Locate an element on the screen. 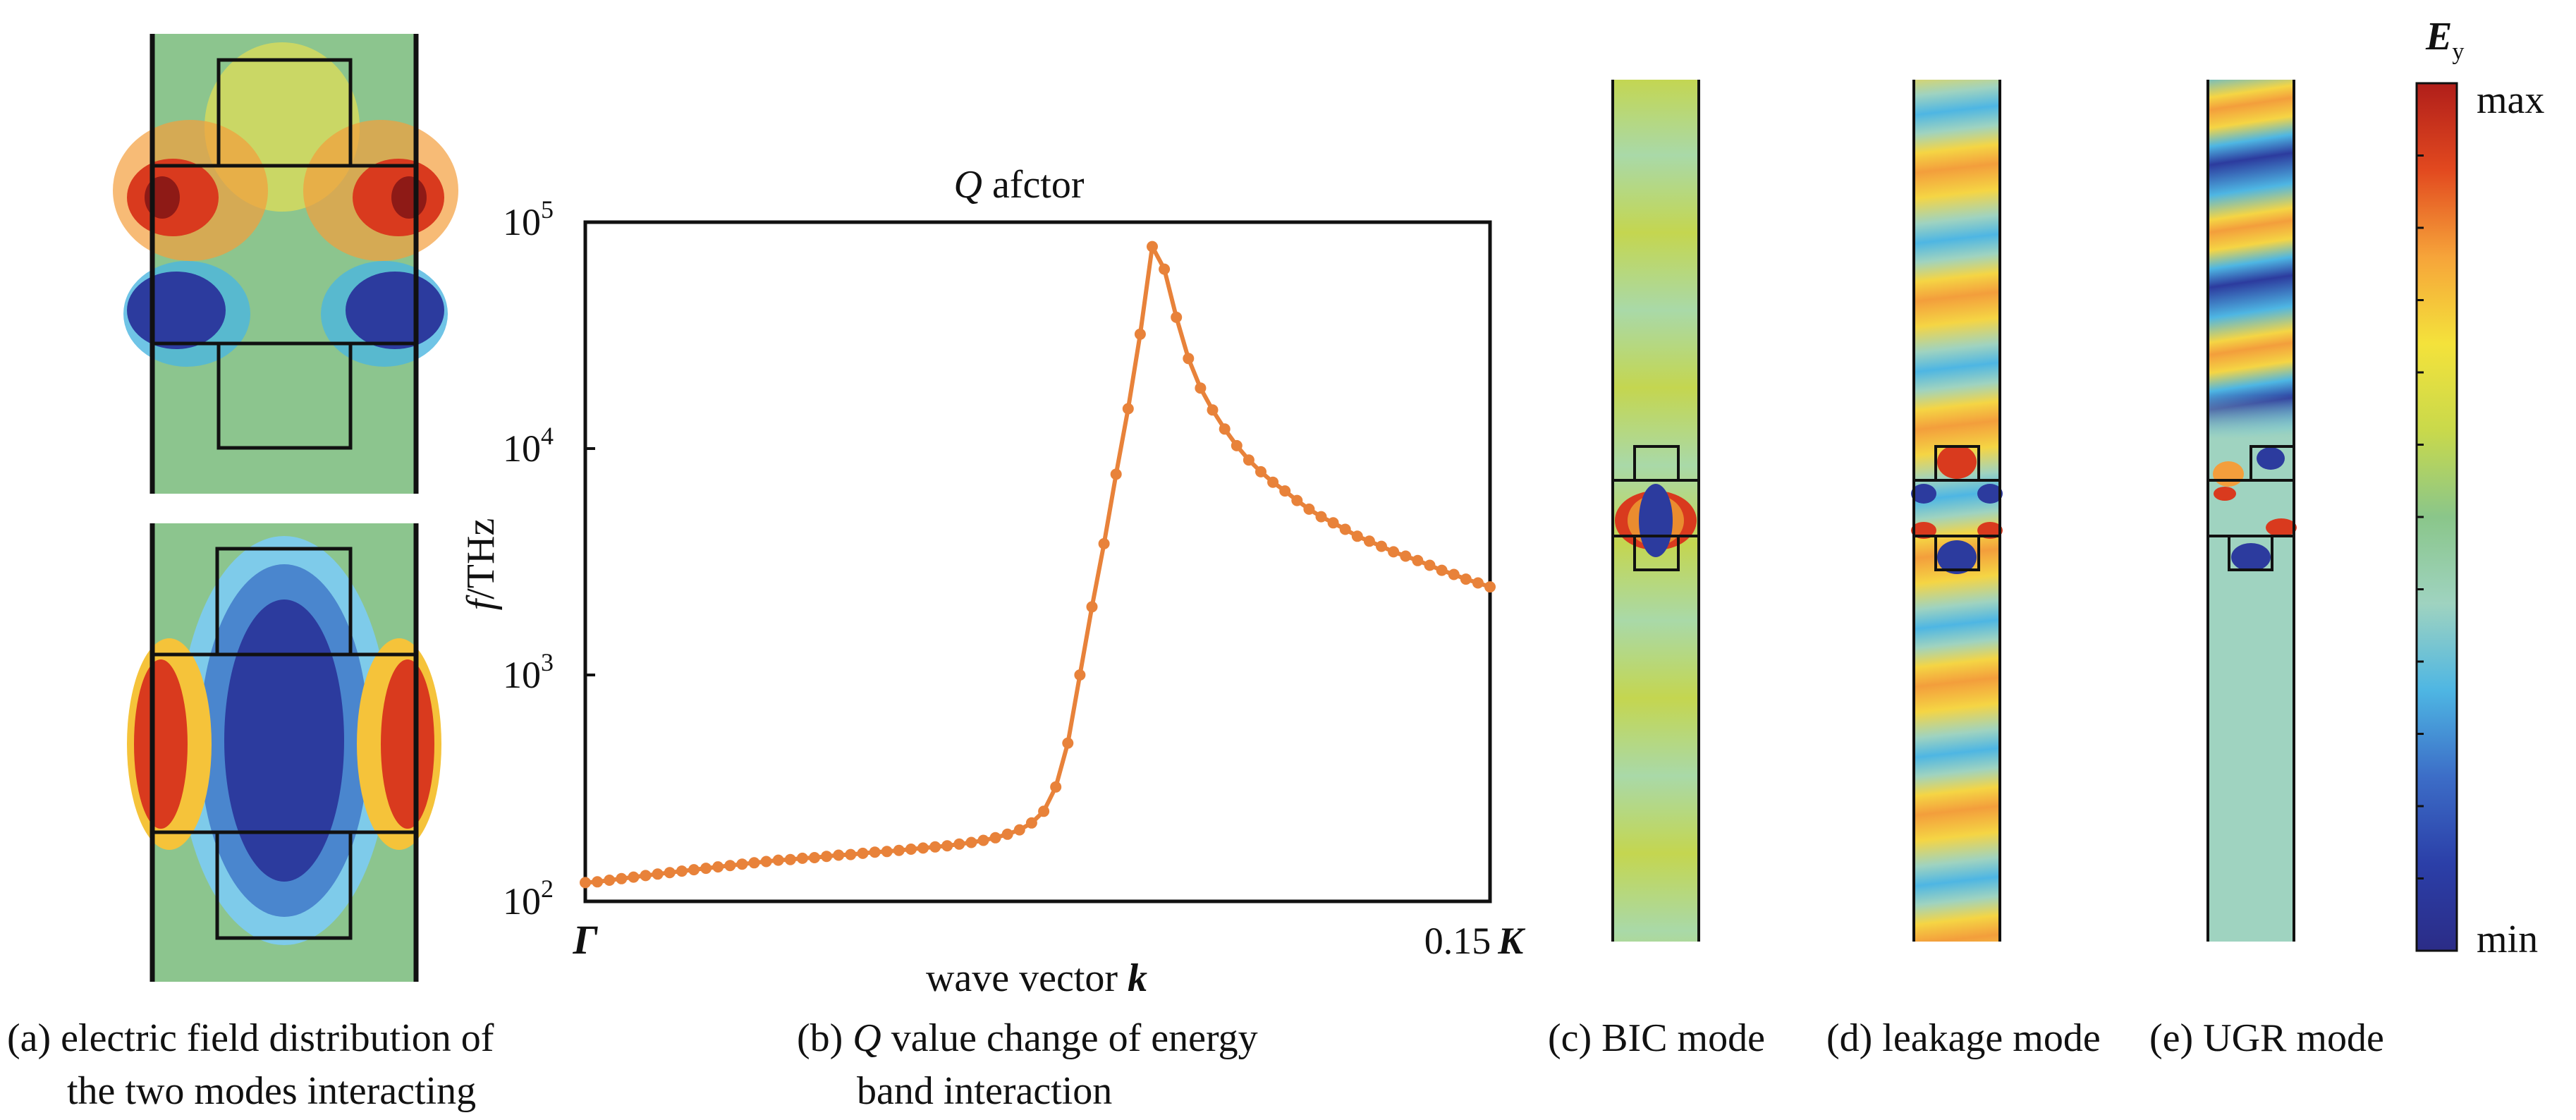 This screenshot has height=1120, width=2576. chart-title-rest: afctor is located at coordinates (1034, 185).